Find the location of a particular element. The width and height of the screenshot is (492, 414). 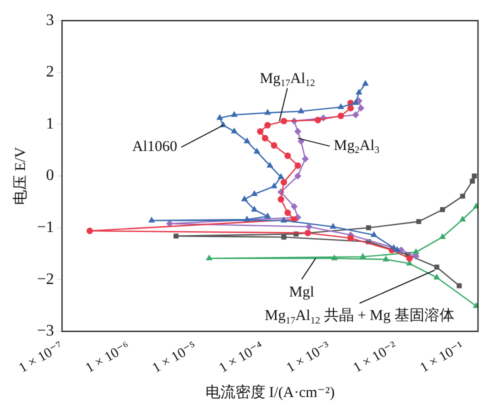

y-tick-label: −2 is located at coordinates (45, 279).